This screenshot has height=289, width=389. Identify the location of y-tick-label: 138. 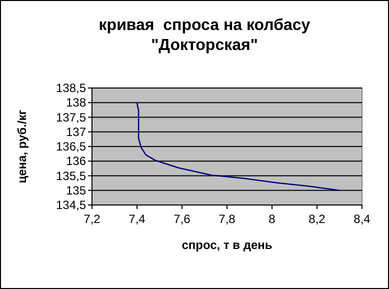
(76, 103).